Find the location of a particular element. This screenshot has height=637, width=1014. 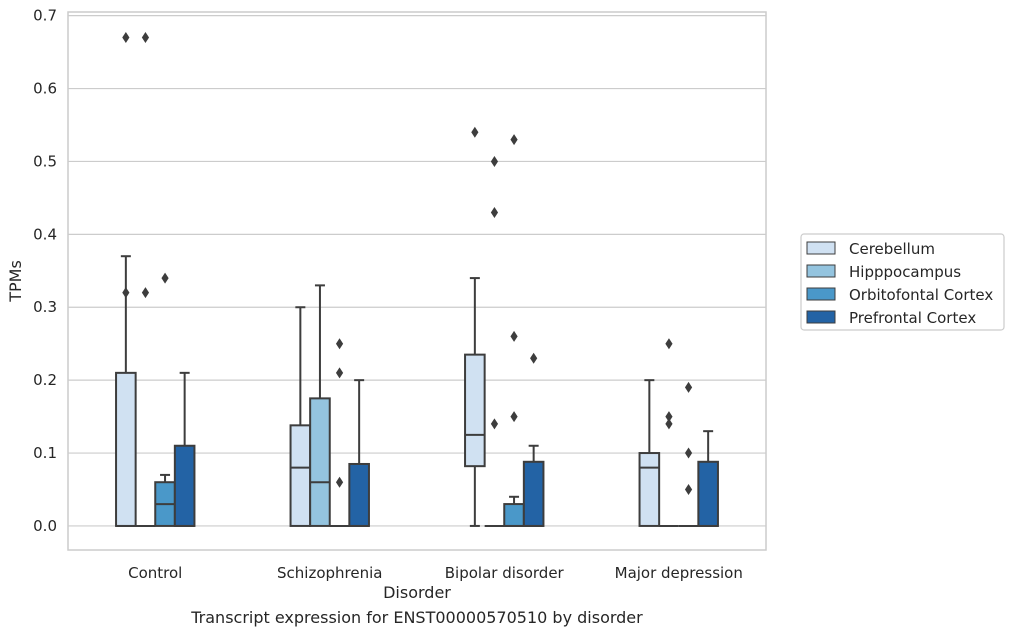

y-tick-label: 0.1 is located at coordinates (45, 453).